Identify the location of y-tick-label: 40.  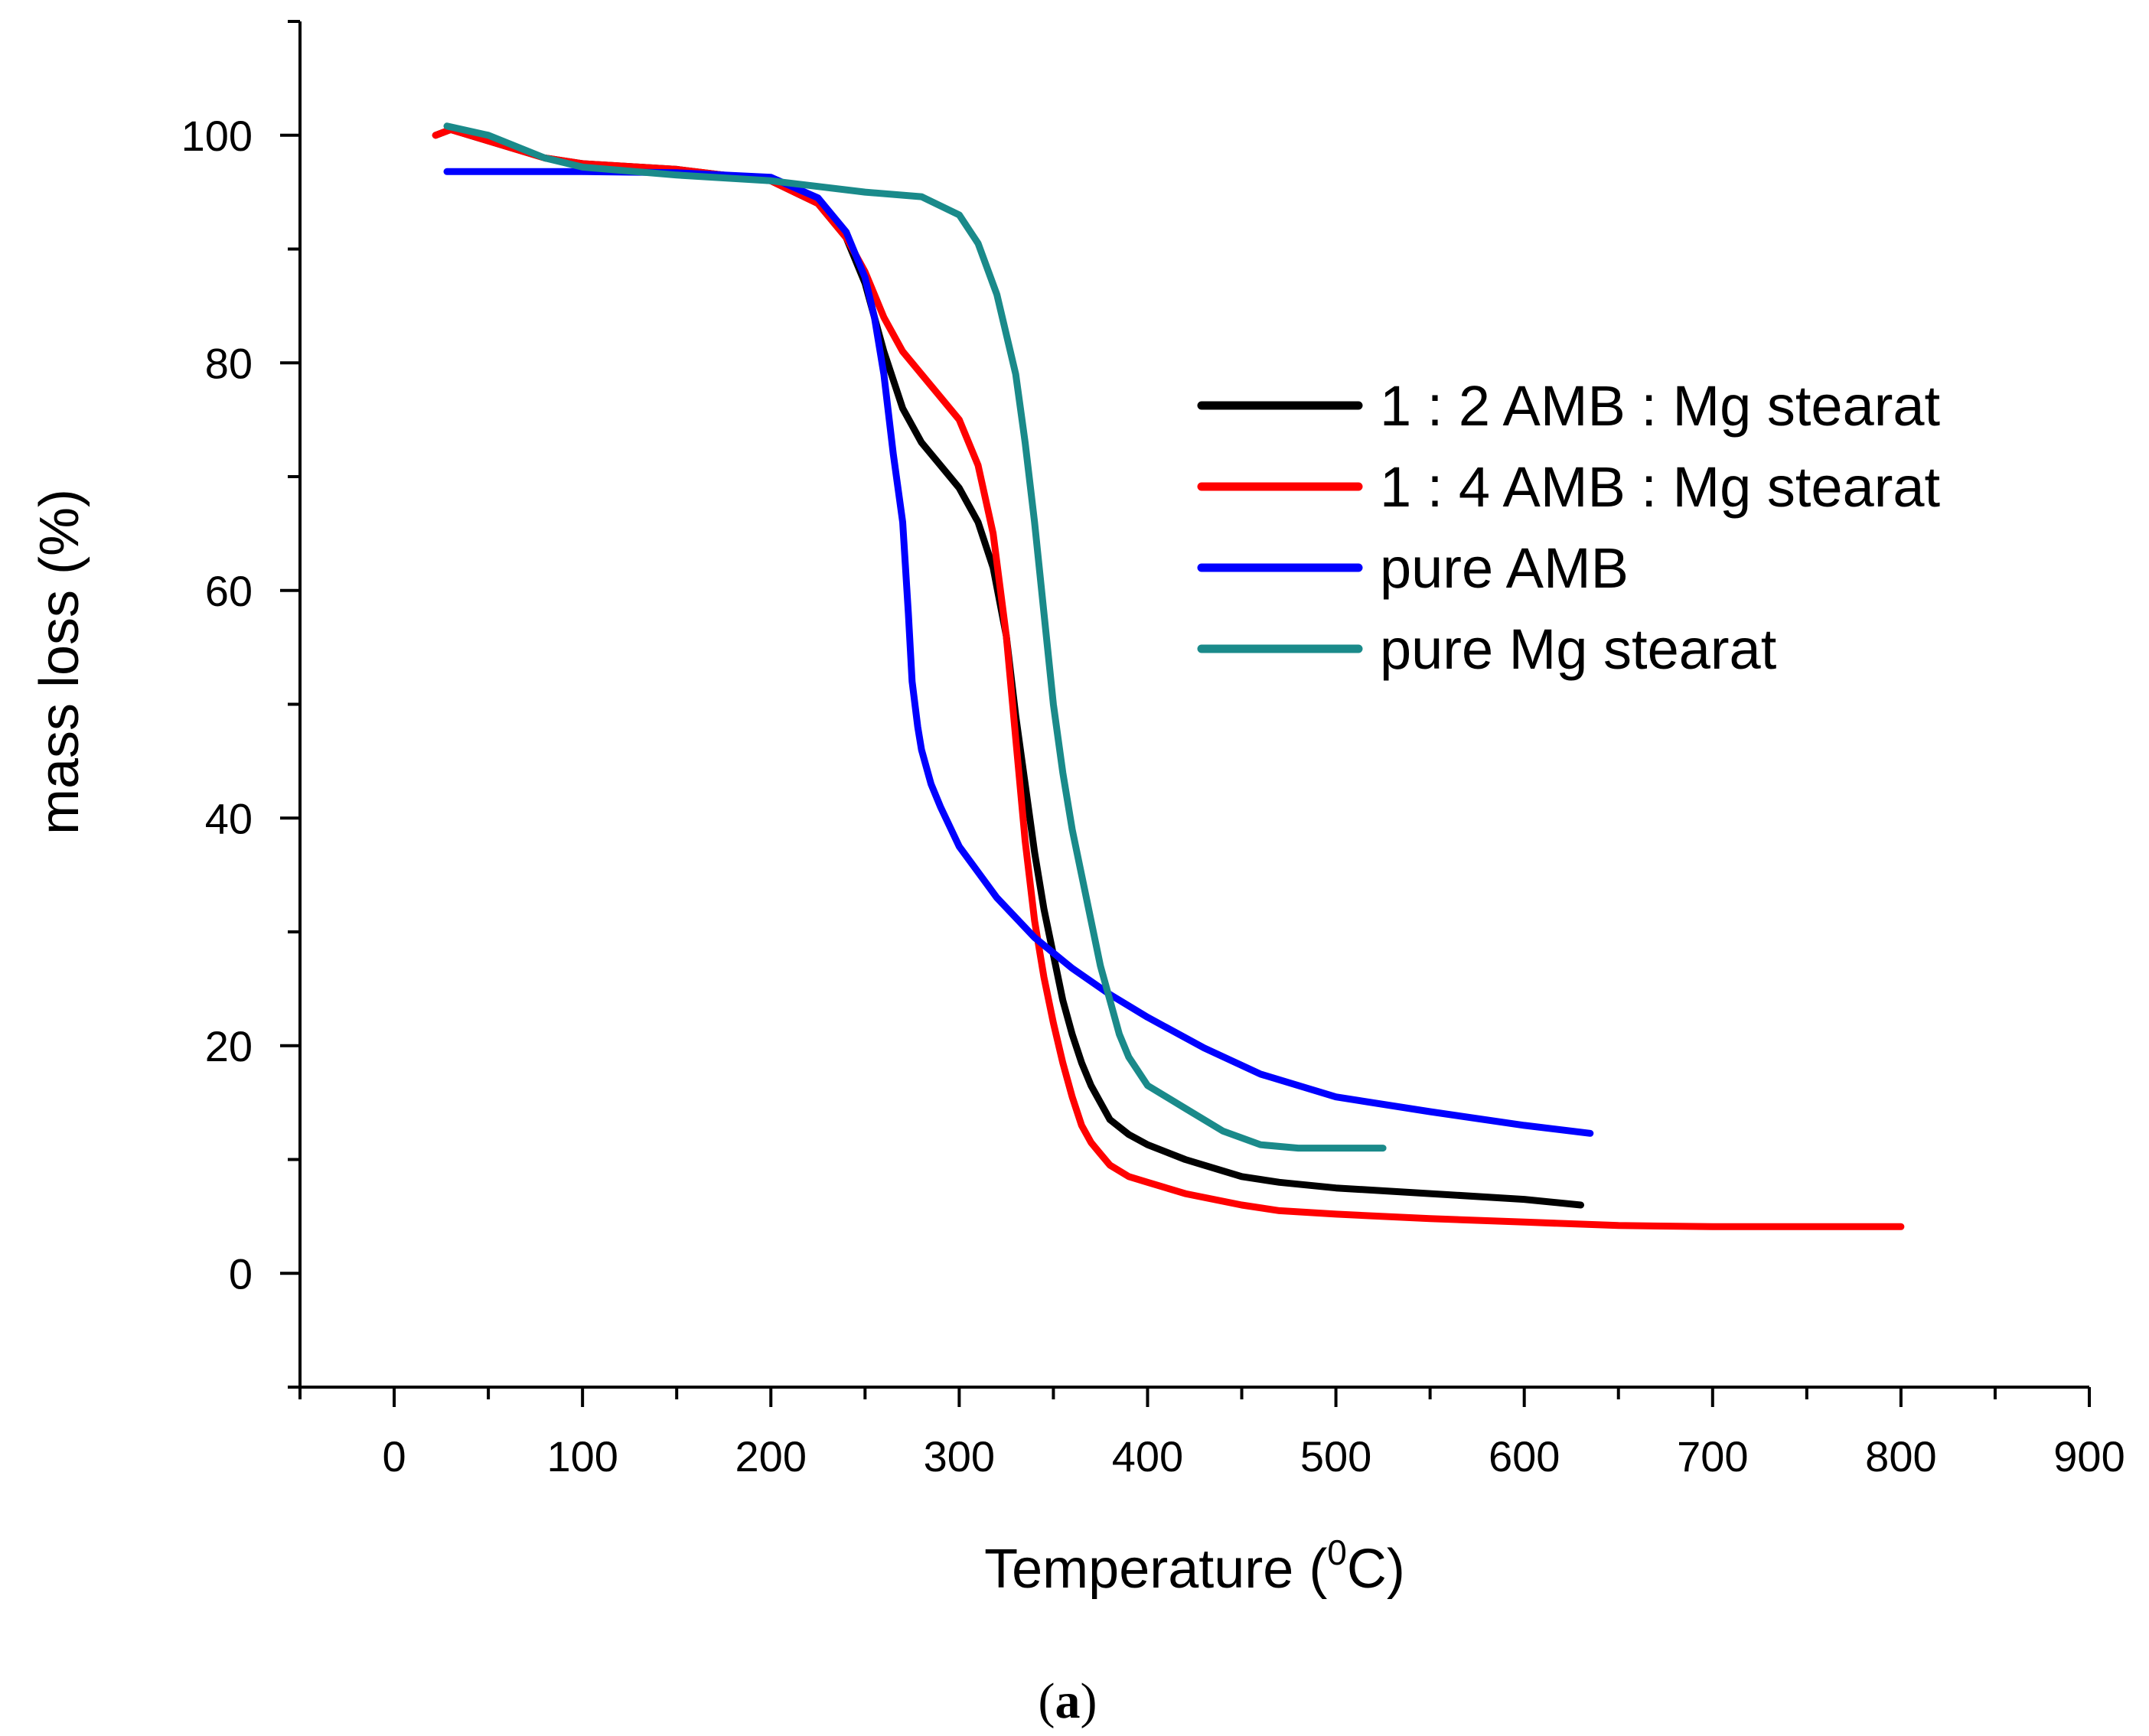
(229, 818).